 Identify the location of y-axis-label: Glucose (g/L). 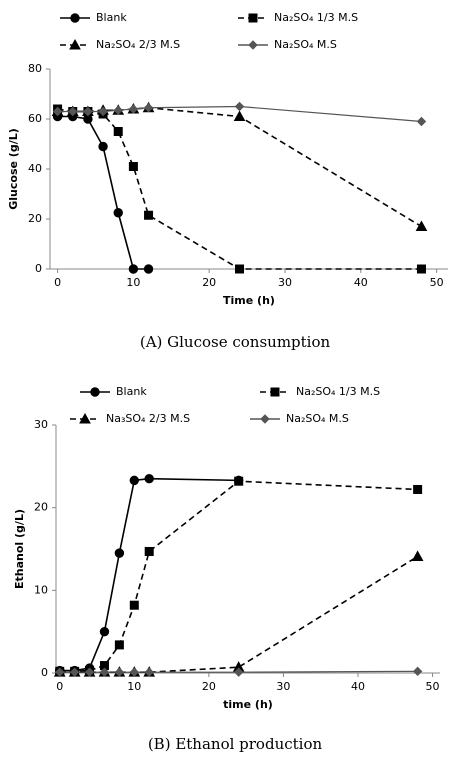
(13, 169).